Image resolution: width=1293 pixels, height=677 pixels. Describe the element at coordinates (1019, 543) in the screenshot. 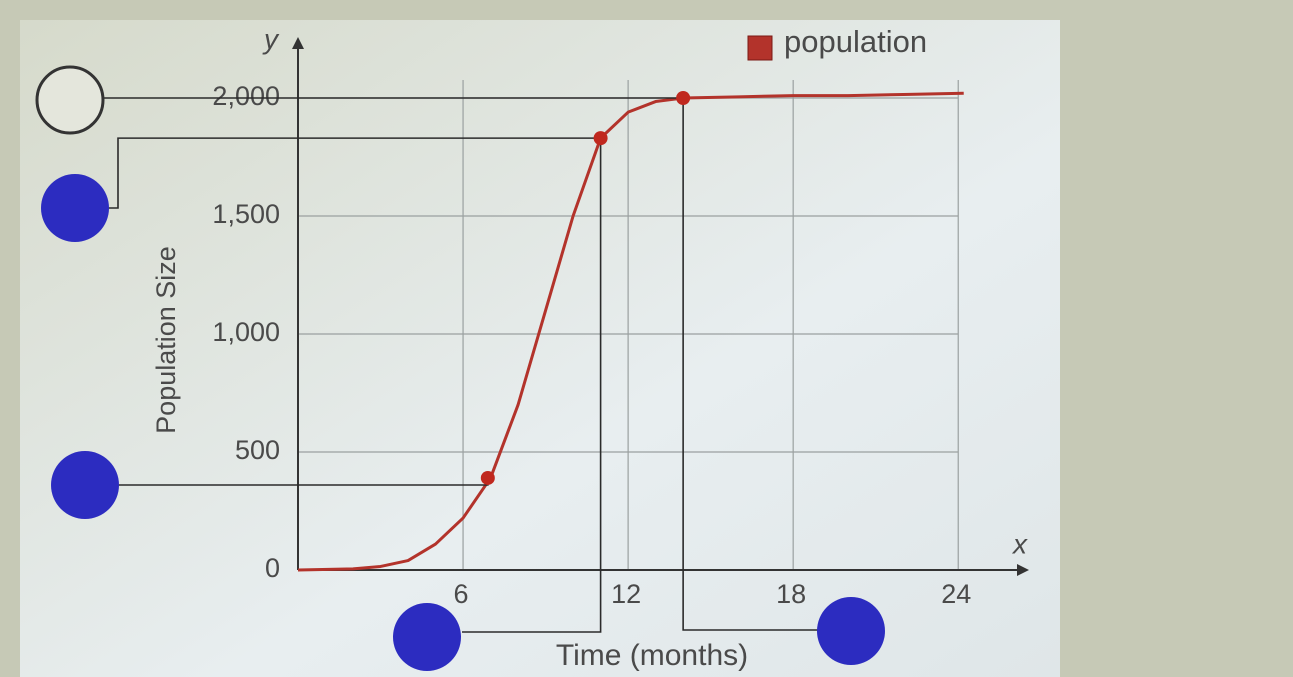

I see `x-axis-letter: x` at that location.